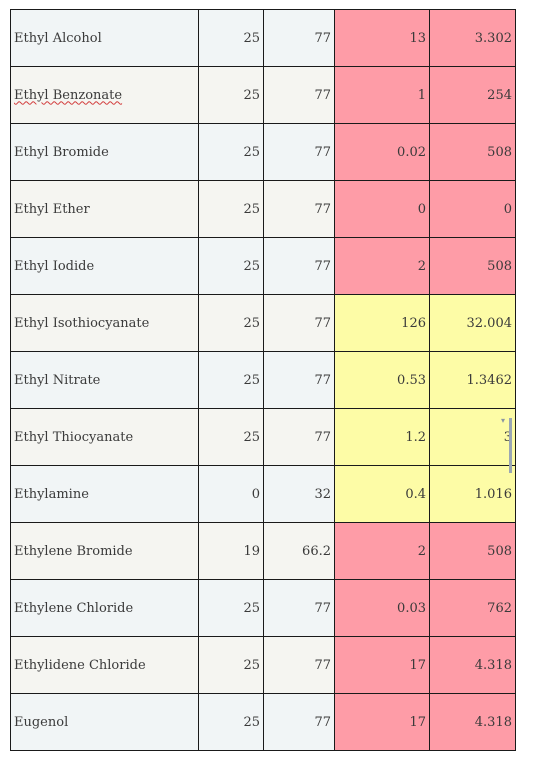 This screenshot has height=780, width=537. Describe the element at coordinates (472, 608) in the screenshot. I see `value-2-cell: 762` at that location.